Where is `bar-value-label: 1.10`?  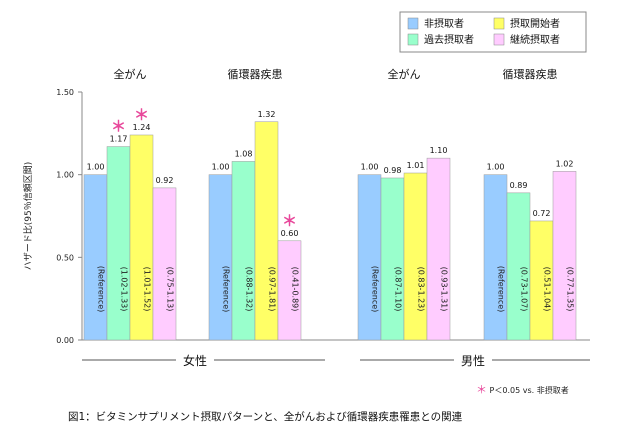 bar-value-label: 1.10 is located at coordinates (439, 150).